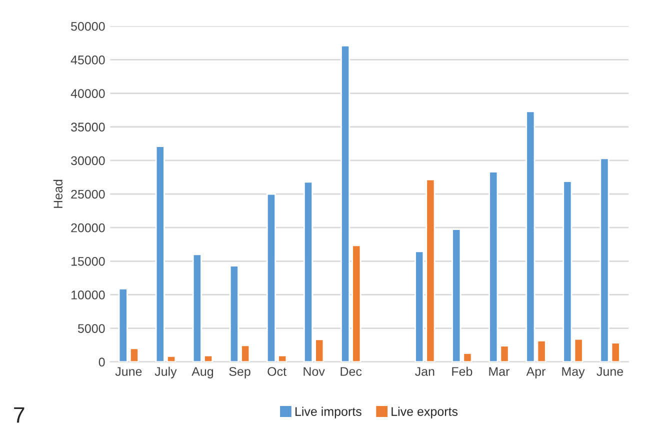 Image resolution: width=648 pixels, height=436 pixels. Describe the element at coordinates (462, 371) in the screenshot. I see `x-tick-label: Feb` at that location.